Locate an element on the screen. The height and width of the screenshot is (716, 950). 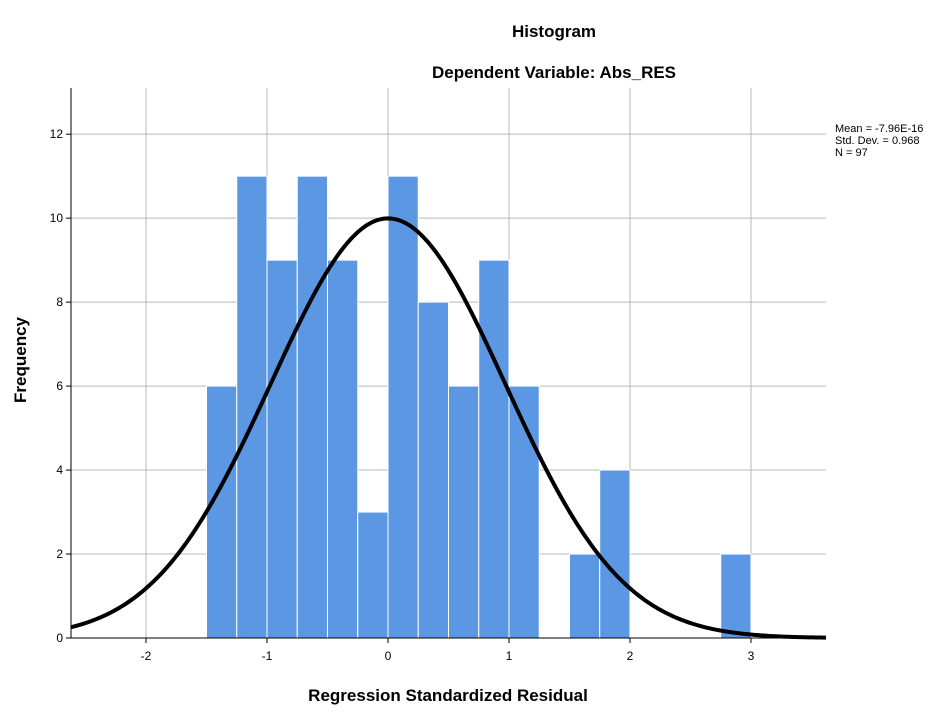
x-tick-label: 2 is located at coordinates (630, 656).